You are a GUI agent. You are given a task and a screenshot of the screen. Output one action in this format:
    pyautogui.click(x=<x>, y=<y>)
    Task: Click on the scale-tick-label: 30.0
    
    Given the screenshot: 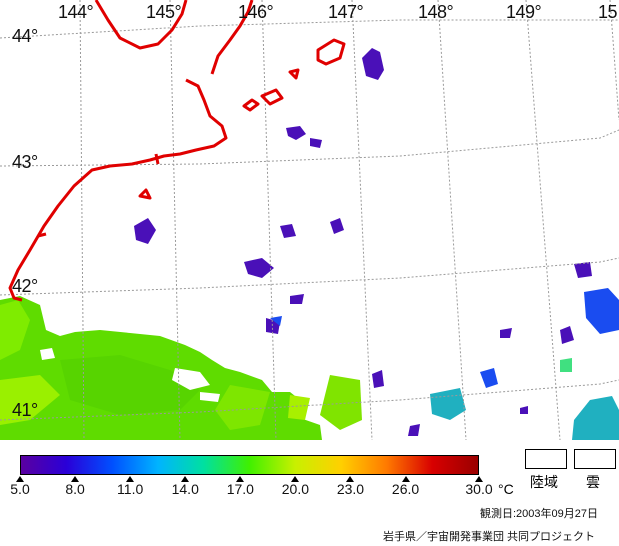 What is the action you would take?
    pyautogui.click(x=479, y=489)
    